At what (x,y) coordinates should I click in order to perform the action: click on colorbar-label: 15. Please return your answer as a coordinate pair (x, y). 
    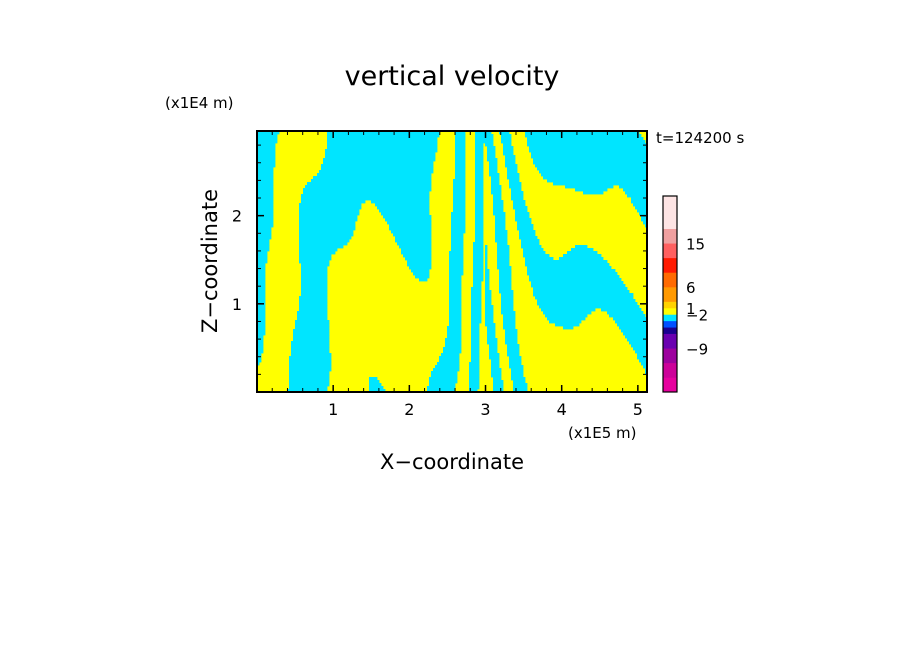
    Looking at the image, I should click on (695, 244).